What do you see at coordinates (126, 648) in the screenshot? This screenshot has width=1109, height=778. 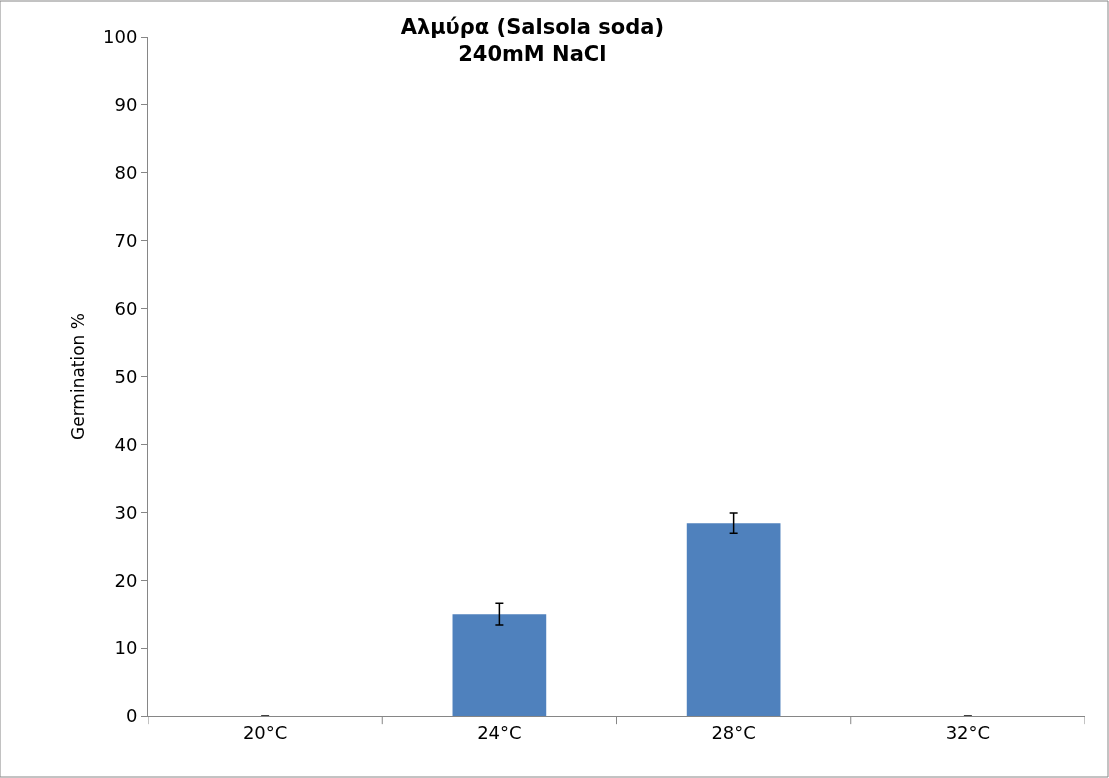 I see `y-tick-label: 10` at bounding box center [126, 648].